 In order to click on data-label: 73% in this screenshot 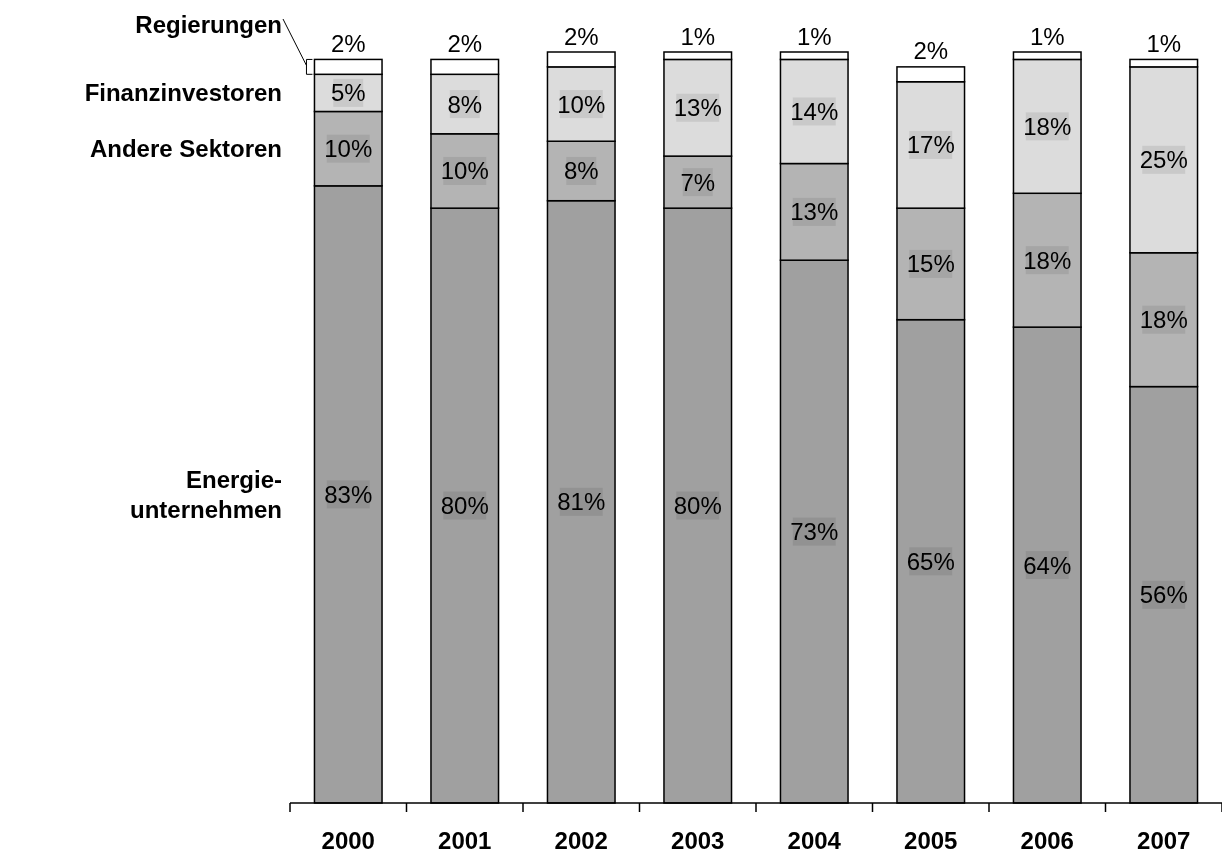, I will do `click(814, 532)`.